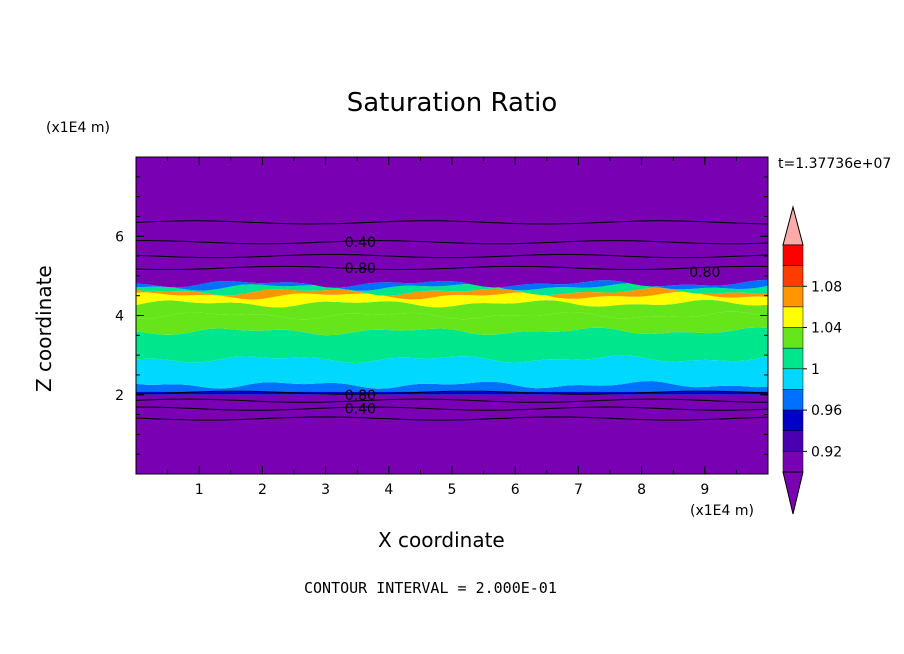 This screenshot has height=654, width=904. I want to click on colorbar-tick-label: 1, so click(815, 370).